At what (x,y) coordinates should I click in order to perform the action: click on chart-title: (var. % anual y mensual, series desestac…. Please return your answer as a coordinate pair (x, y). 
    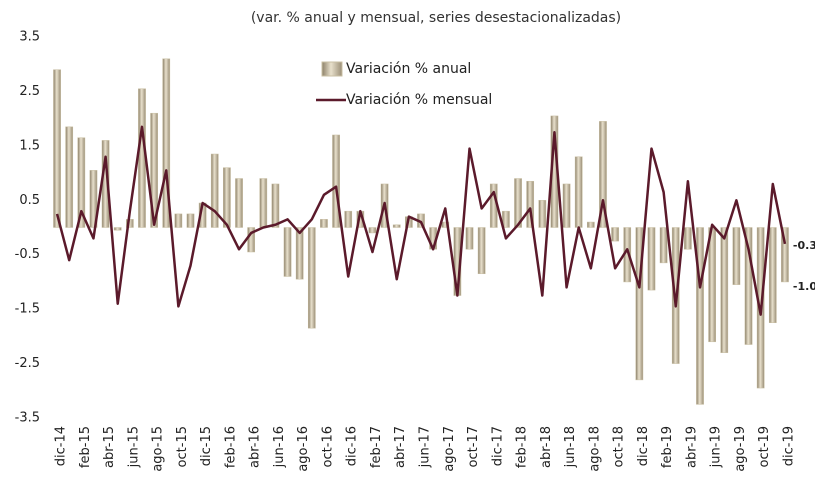
    Looking at the image, I should click on (436, 18).